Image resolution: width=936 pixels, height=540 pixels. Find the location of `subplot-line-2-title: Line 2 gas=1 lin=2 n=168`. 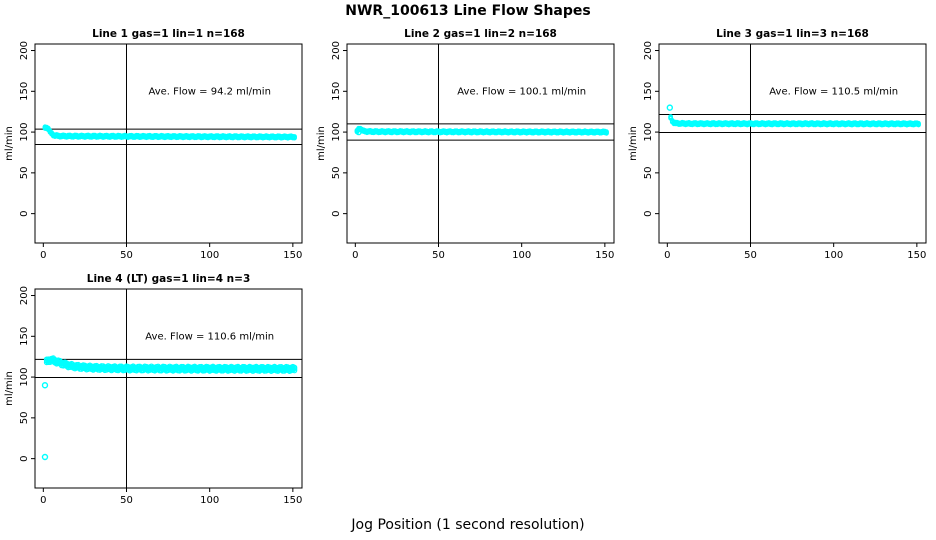

subplot-line-2-title: Line 2 gas=1 lin=2 n=168 is located at coordinates (480, 34).